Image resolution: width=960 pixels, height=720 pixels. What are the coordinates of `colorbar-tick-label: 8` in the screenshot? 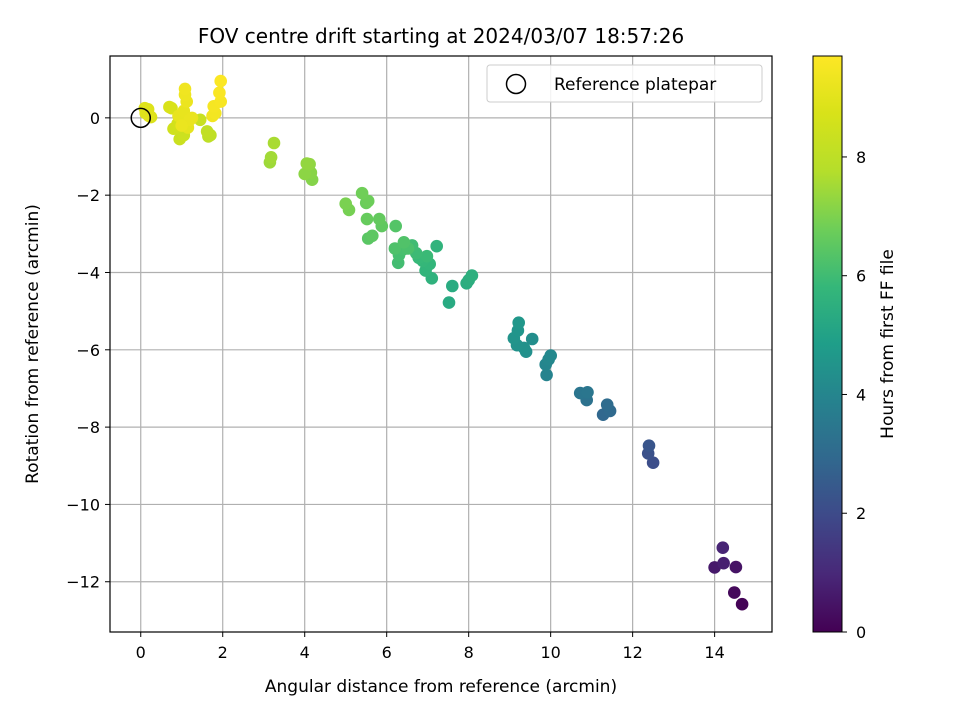 It's located at (861, 157).